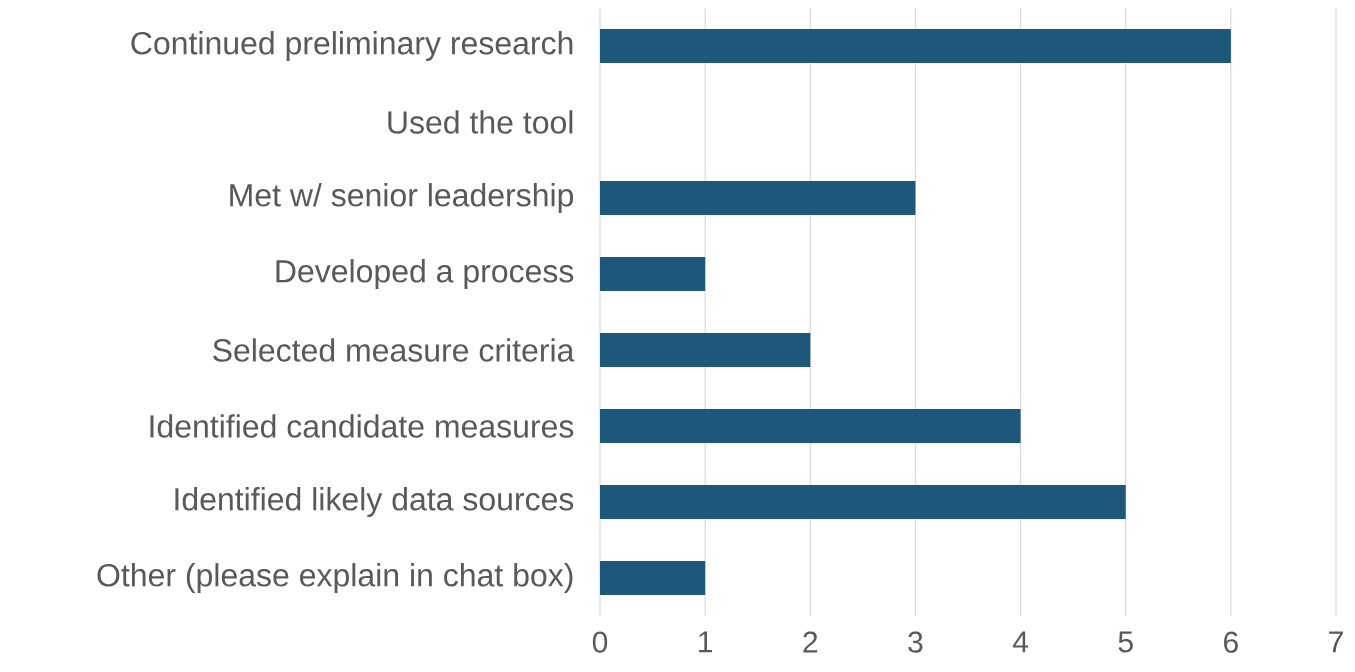 This screenshot has height=672, width=1355. I want to click on y-tick-label: Identified candidate measures, so click(362, 426).